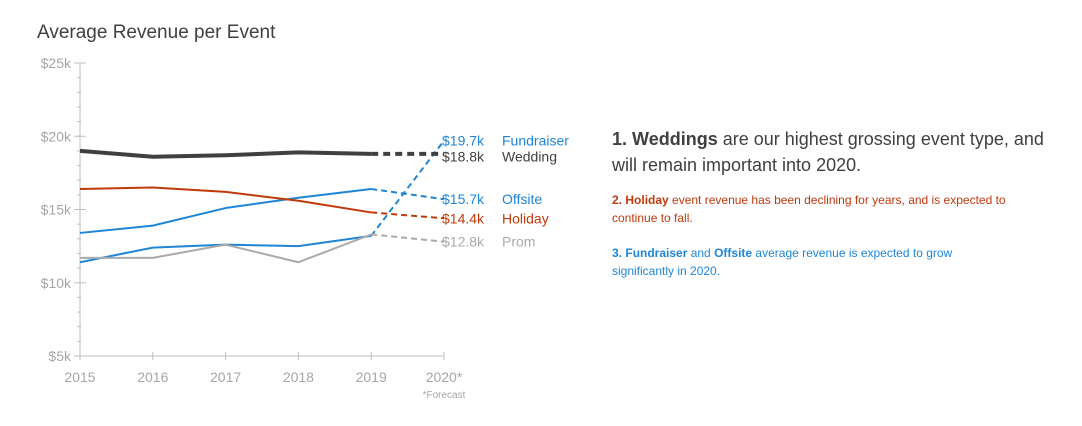  I want to click on series-lines, so click(262, 202).